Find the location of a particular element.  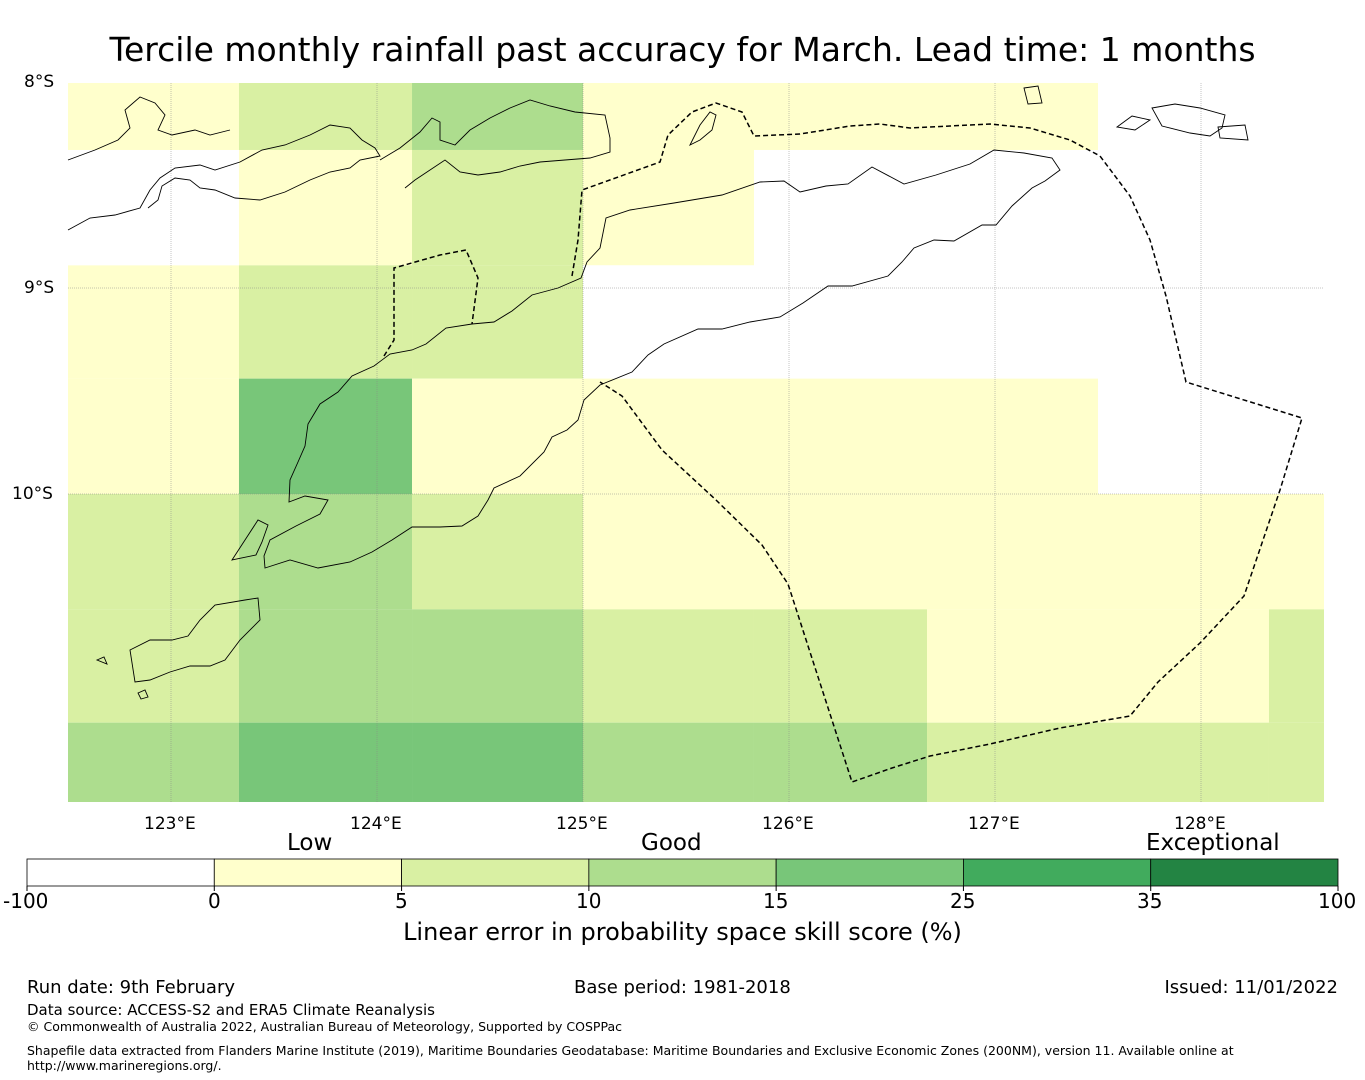

colorbar-tick: -100 is located at coordinates (26, 901).